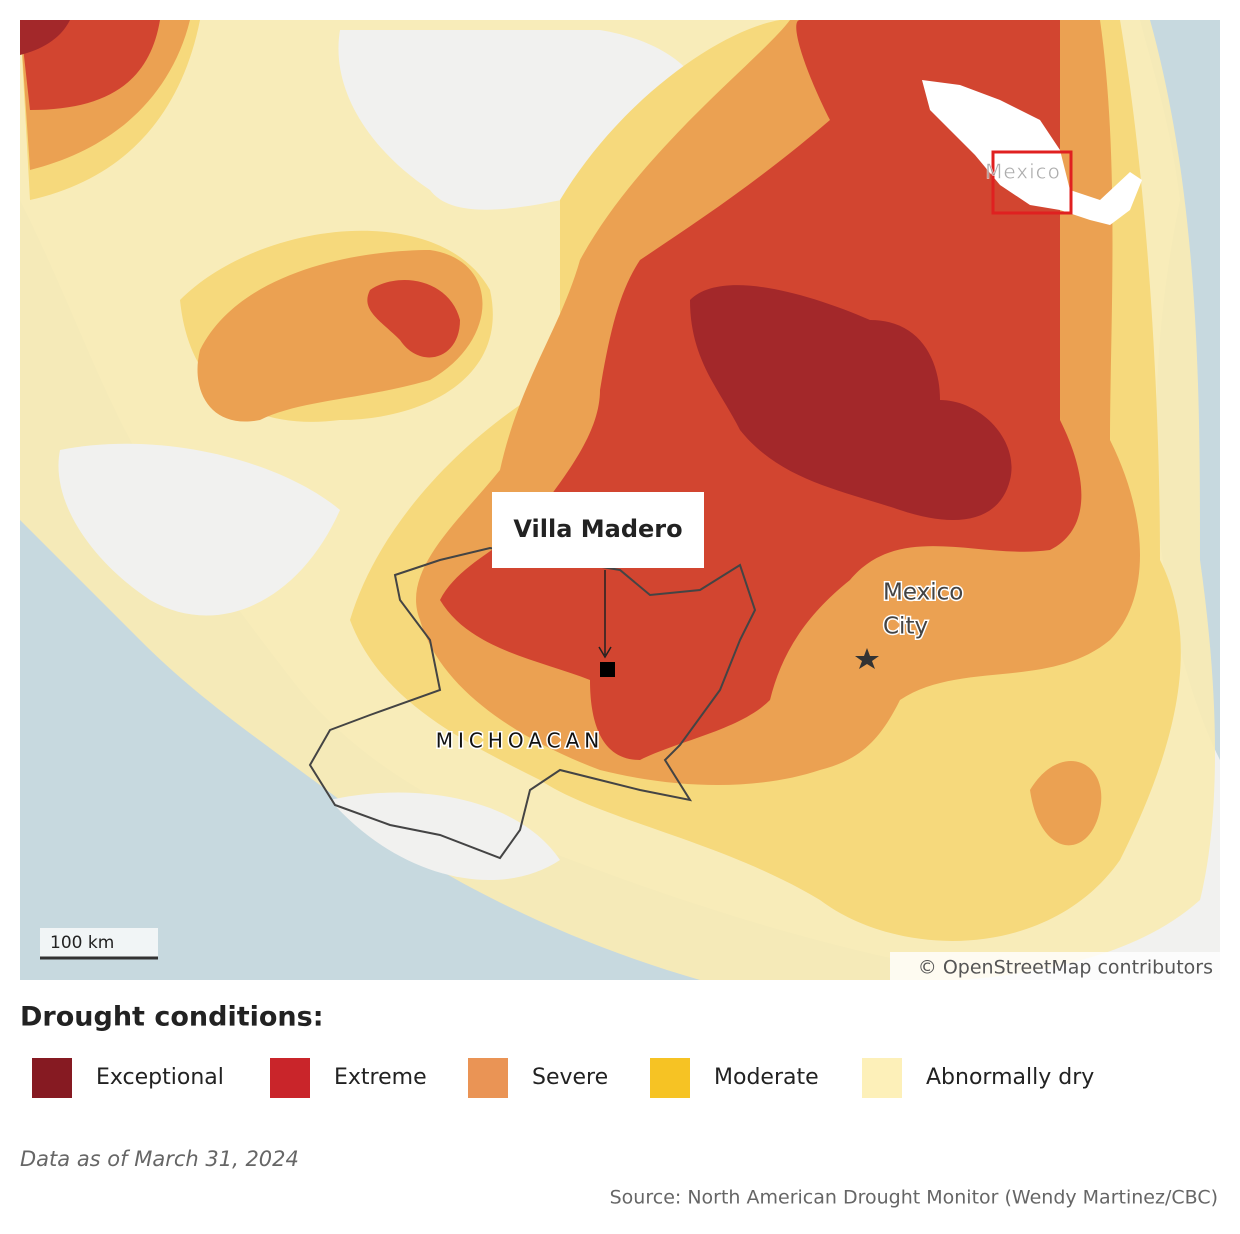 Image resolution: width=1240 pixels, height=1234 pixels. Describe the element at coordinates (766, 1077) in the screenshot. I see `legend-label: Moderate` at that location.